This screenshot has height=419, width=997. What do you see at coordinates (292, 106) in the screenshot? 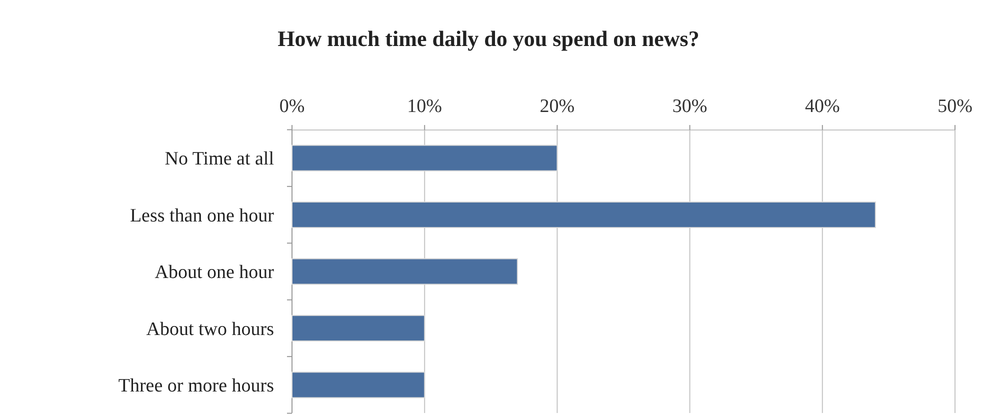
I see `x-tick-label: 0%` at bounding box center [292, 106].